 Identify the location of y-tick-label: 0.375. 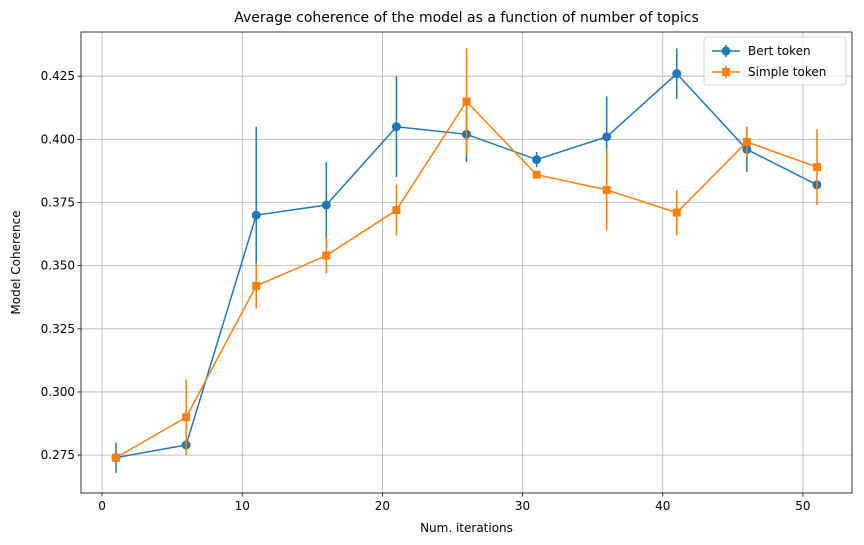
(58, 203).